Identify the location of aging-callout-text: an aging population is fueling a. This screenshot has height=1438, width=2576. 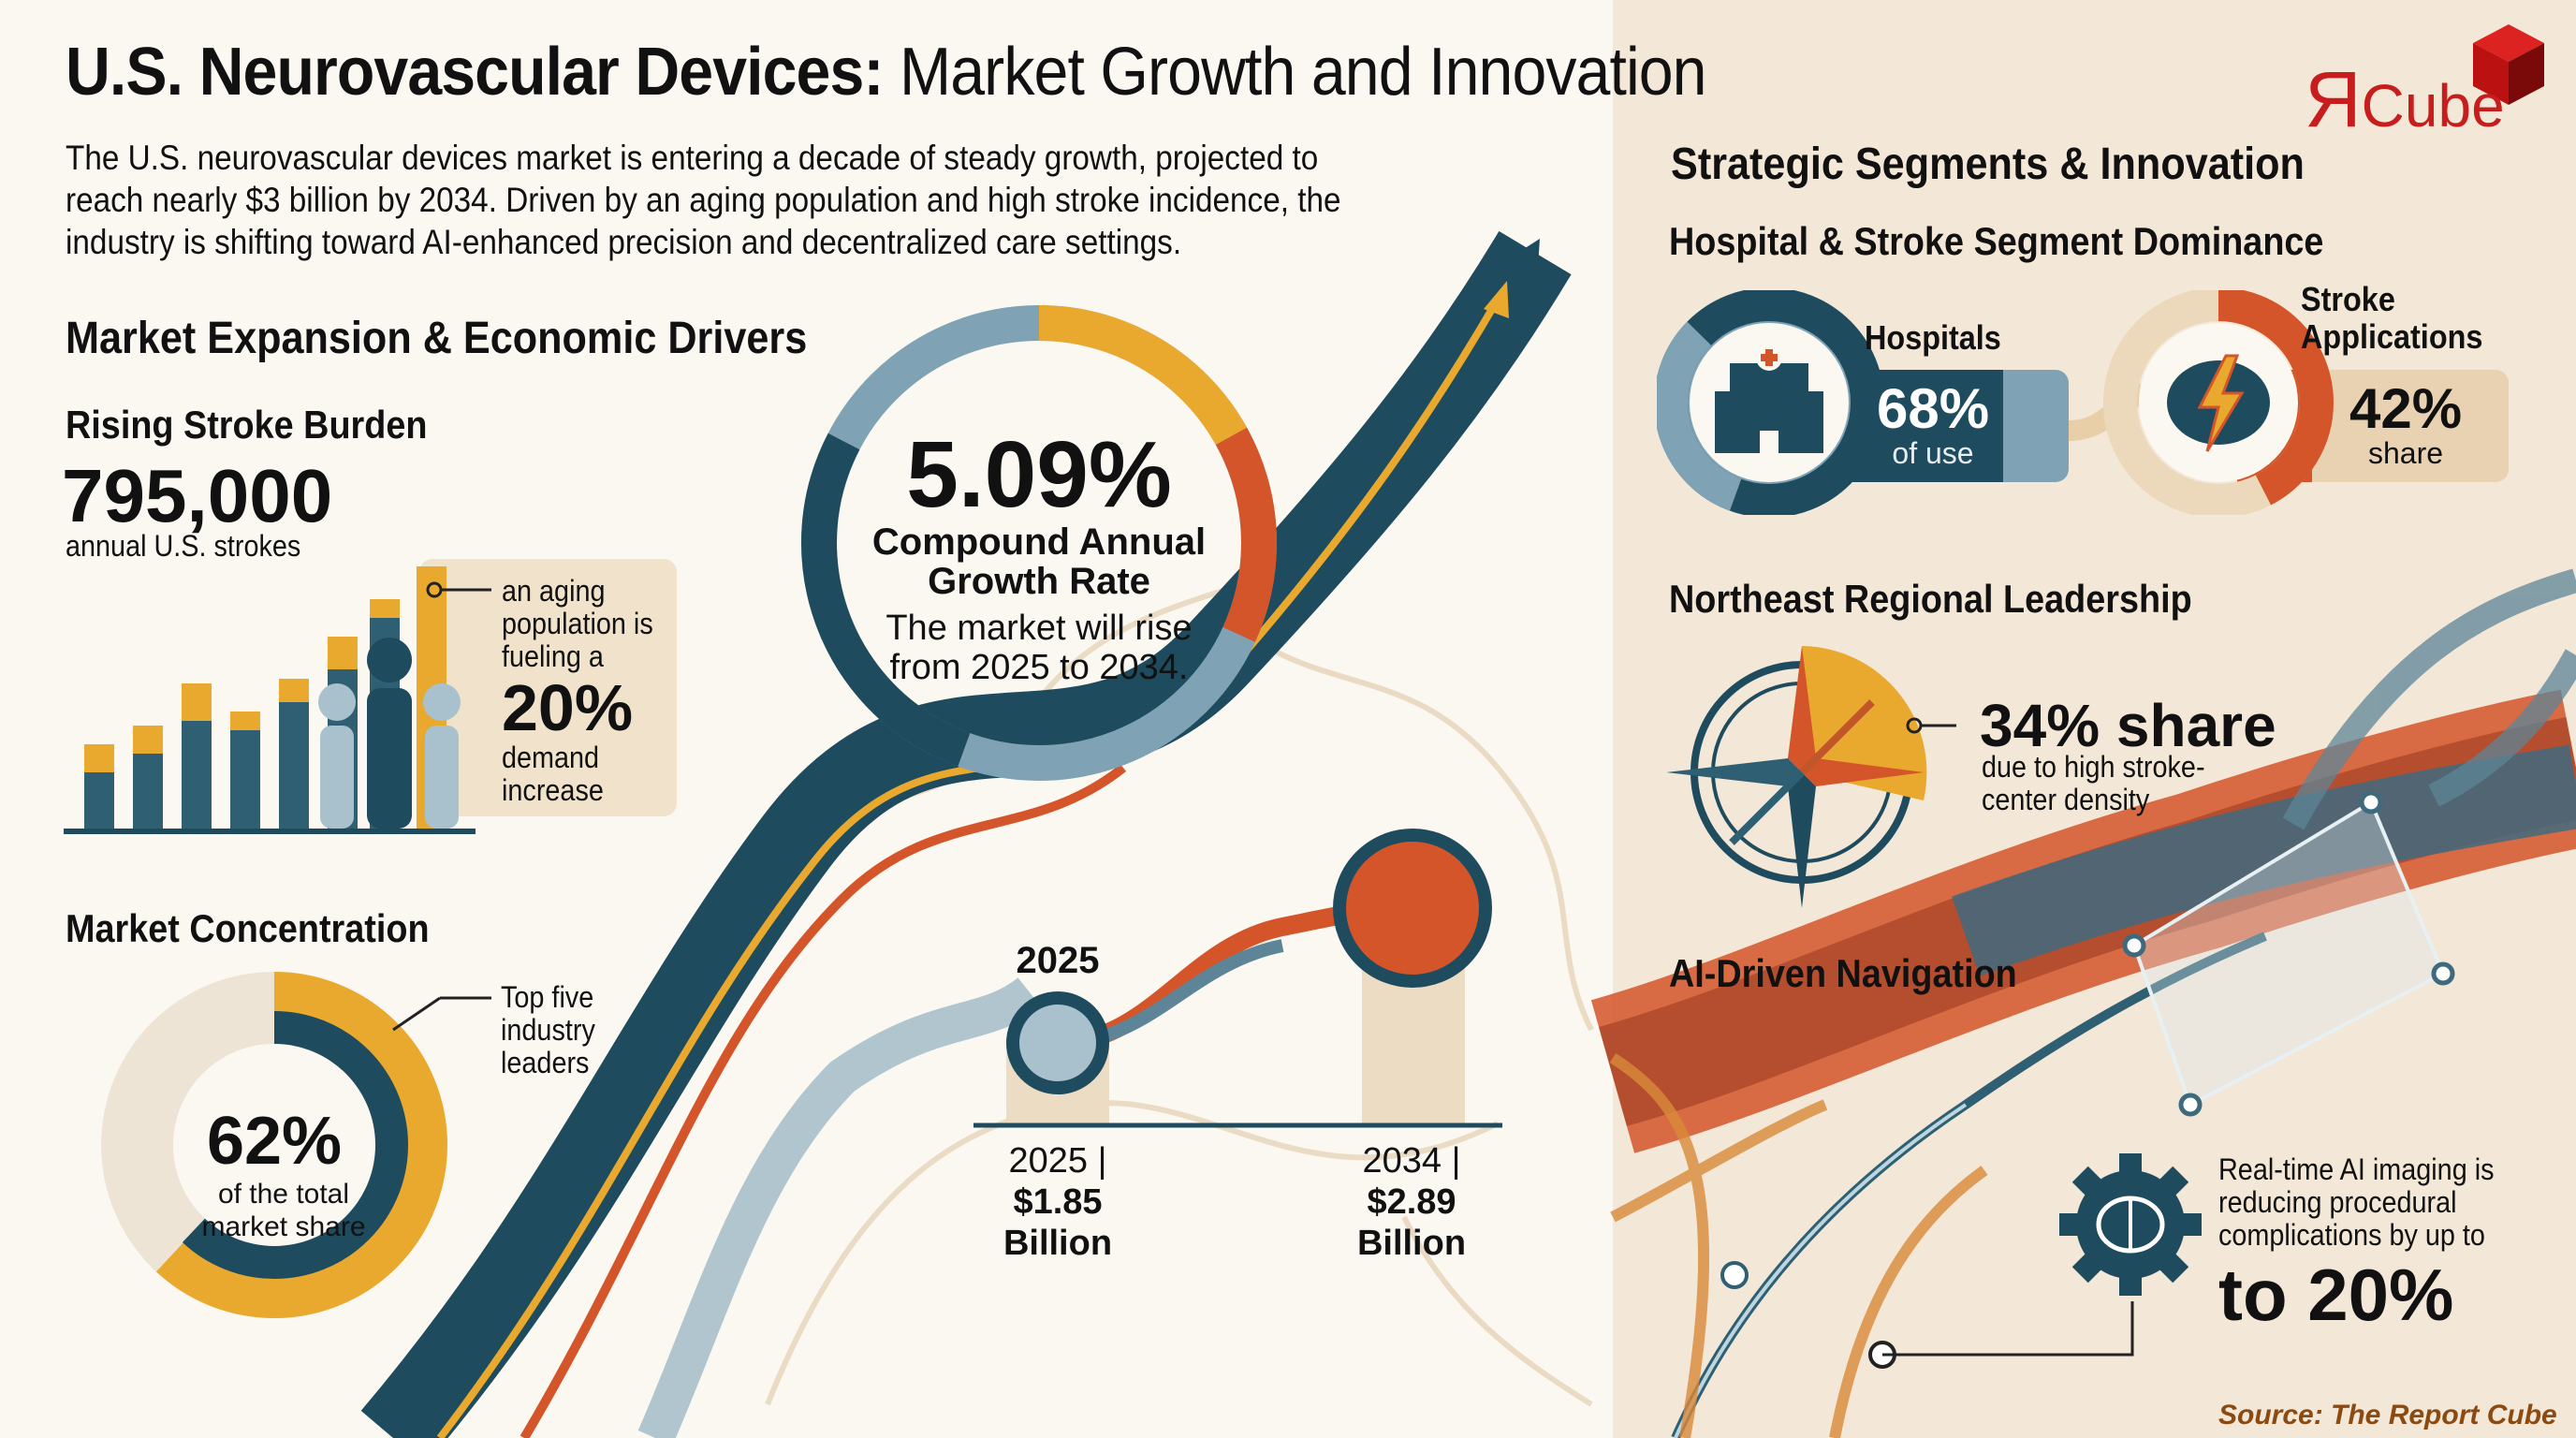
(577, 623).